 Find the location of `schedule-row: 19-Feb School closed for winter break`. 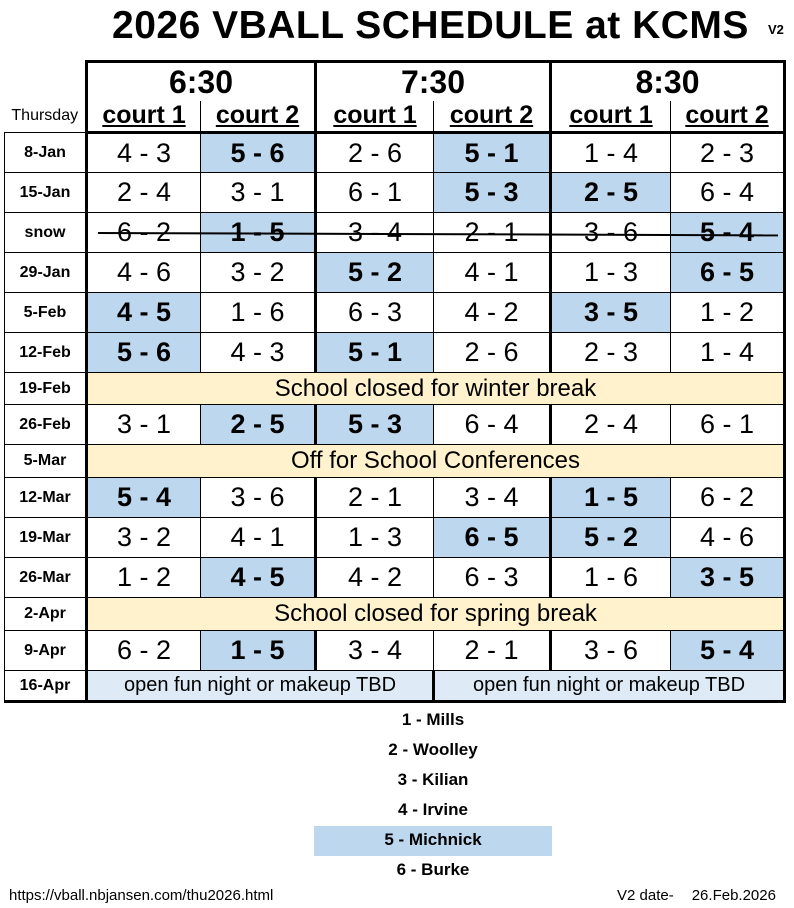

schedule-row: 19-Feb School closed for winter break is located at coordinates (395, 388).